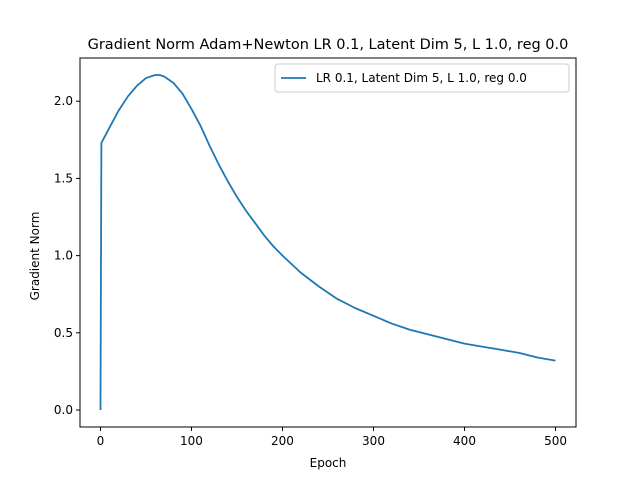 Image resolution: width=640 pixels, height=480 pixels. Describe the element at coordinates (464, 441) in the screenshot. I see `x-tick-label: 400` at that location.